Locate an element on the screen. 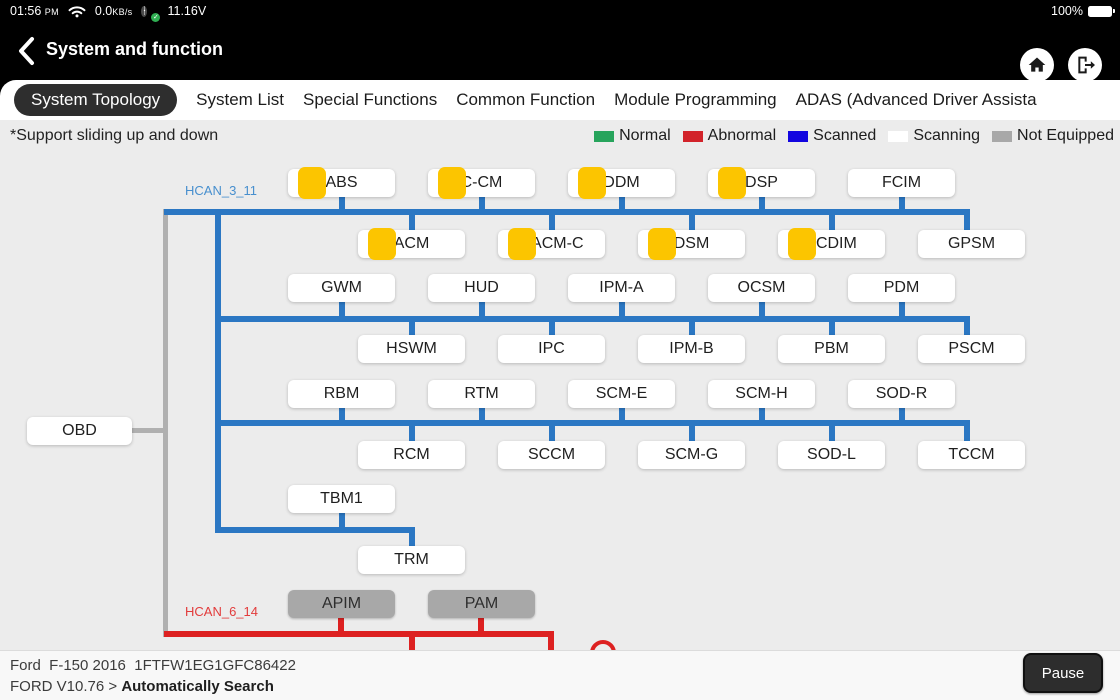  pause-button: Pause is located at coordinates (1063, 673).